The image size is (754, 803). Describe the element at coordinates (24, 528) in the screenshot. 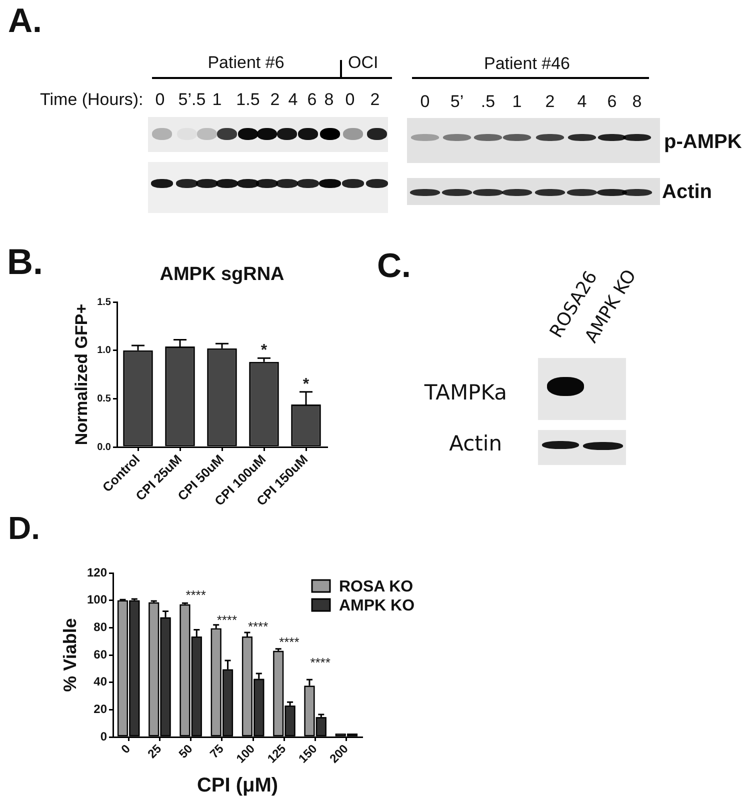

I see `text: D.` at that location.